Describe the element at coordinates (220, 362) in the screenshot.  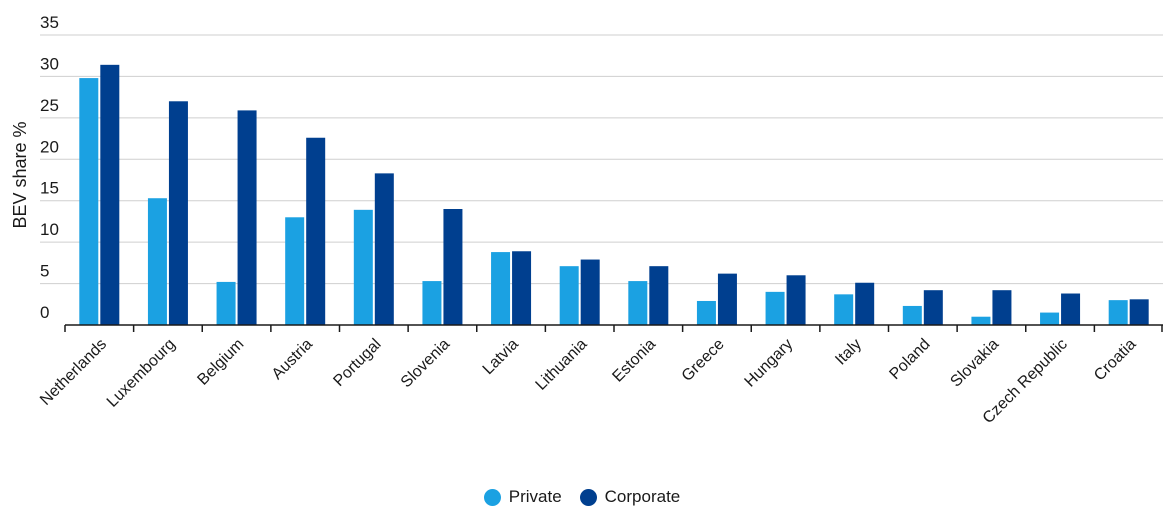
I see `x-tick-label: Belgium` at that location.